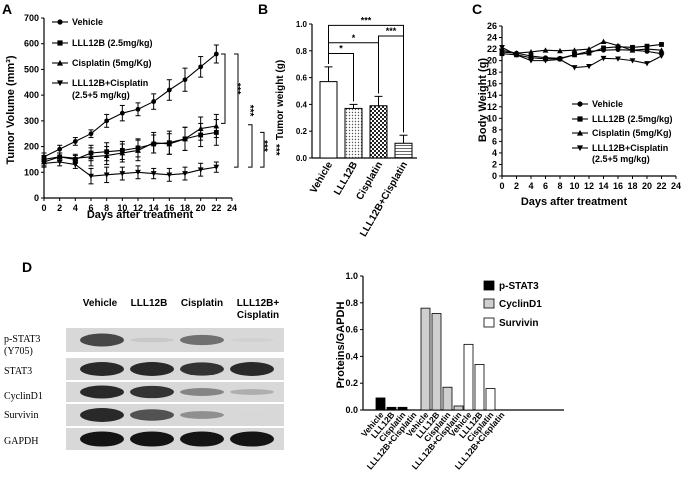 The height and width of the screenshot is (486, 685). Describe the element at coordinates (31, 95) in the screenshot. I see `y-tick-label: 400` at that location.